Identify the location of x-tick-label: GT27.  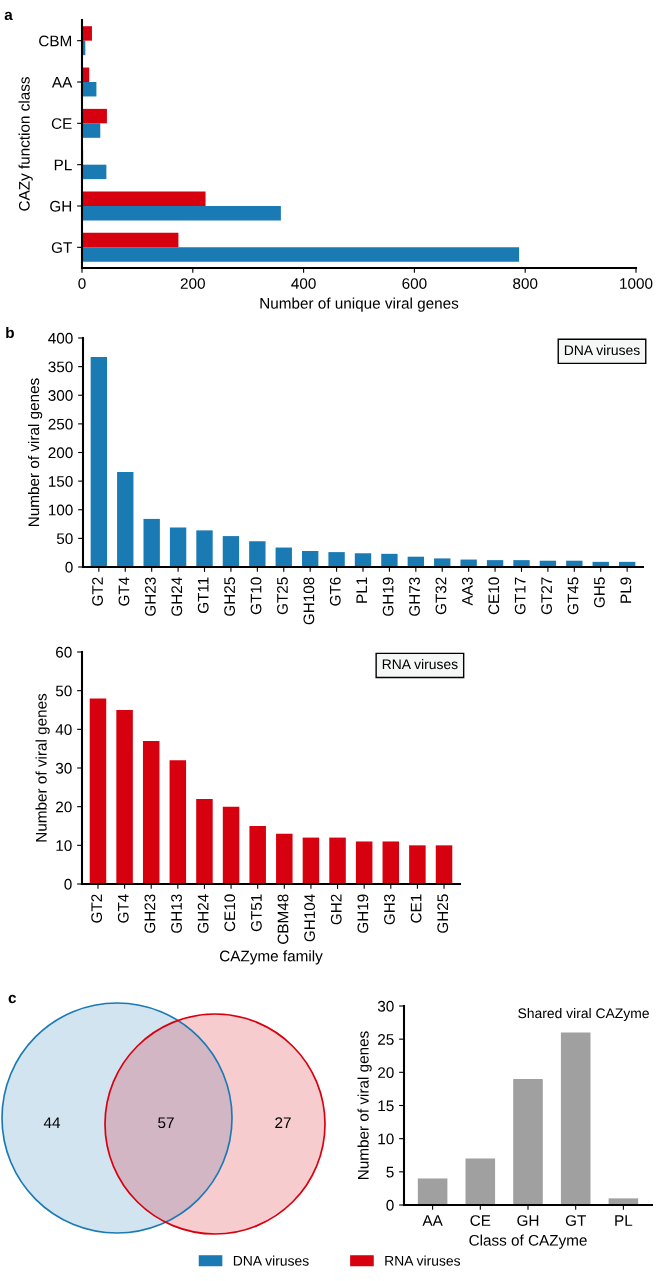
(547, 596).